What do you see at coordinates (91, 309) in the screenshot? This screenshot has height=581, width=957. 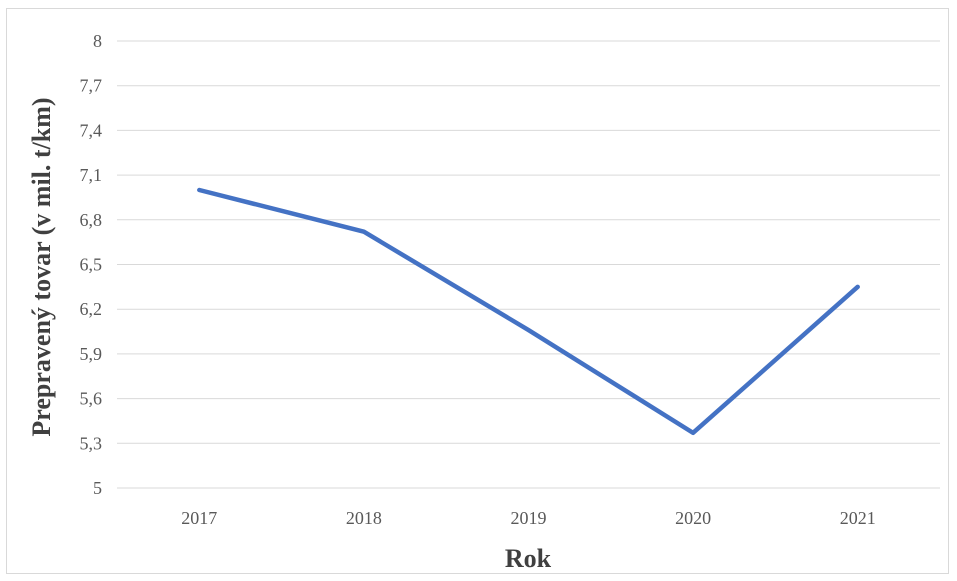 I see `y-tick-label: 6,2` at bounding box center [91, 309].